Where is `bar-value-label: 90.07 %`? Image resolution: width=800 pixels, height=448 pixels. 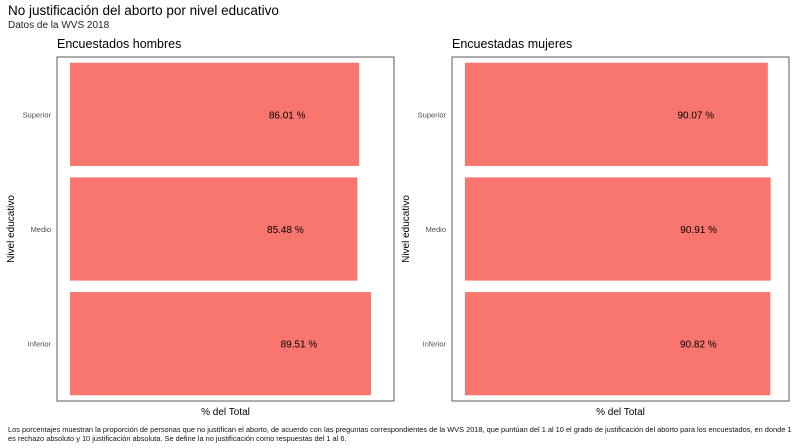
bar-value-label: 90.07 % is located at coordinates (695, 115).